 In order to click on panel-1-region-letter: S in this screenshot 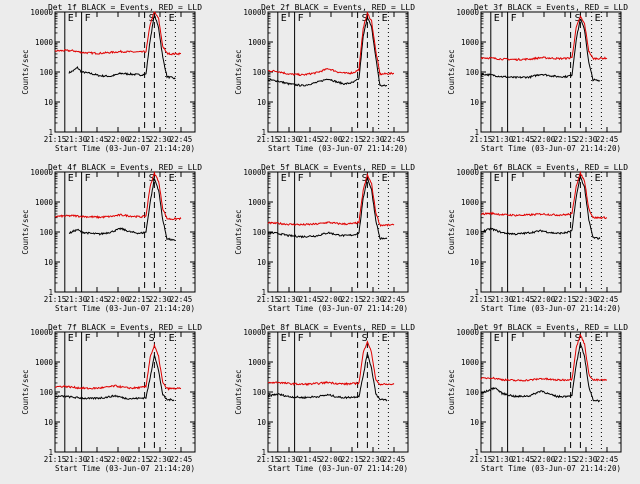, I will do `click(152, 18)`.